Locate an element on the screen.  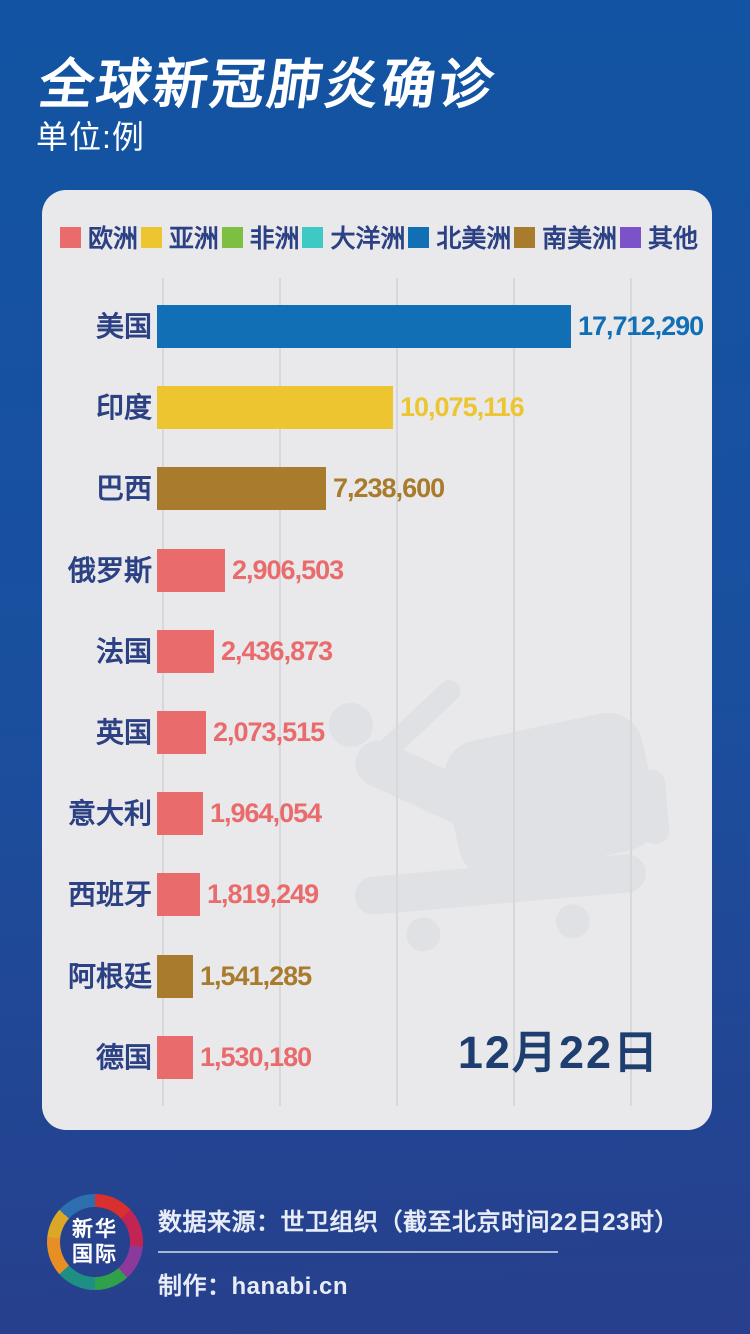
legend-item: 欧洲 is located at coordinates (99, 237).